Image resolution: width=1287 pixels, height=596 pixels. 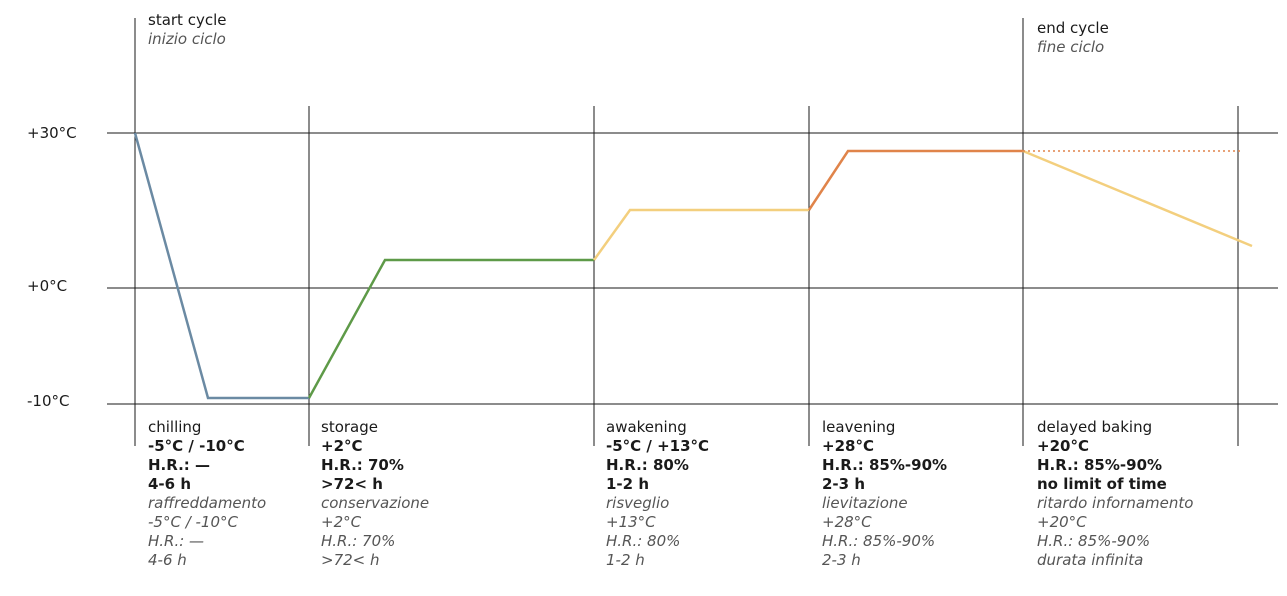 I want to click on phase-it-time: 1-2 h, so click(x=625, y=560).